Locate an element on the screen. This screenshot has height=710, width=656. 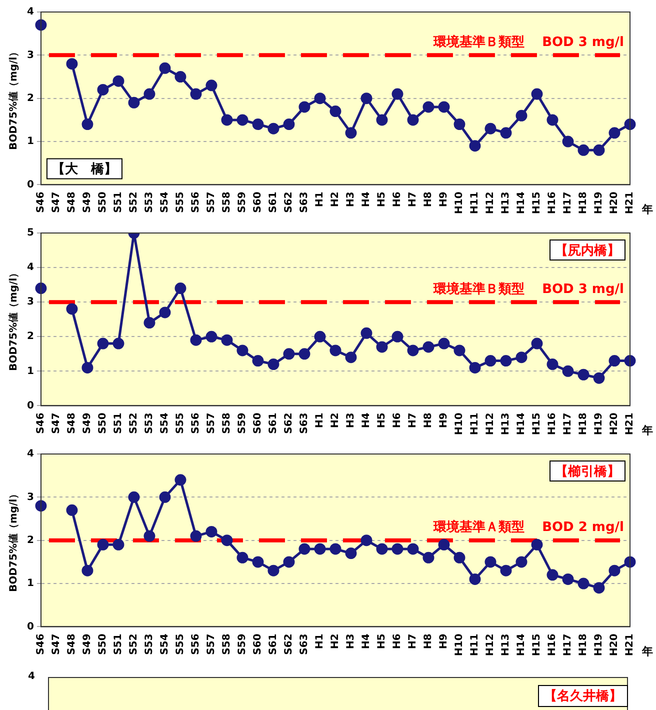
x-tick-label: S46 is located at coordinates (41, 644).